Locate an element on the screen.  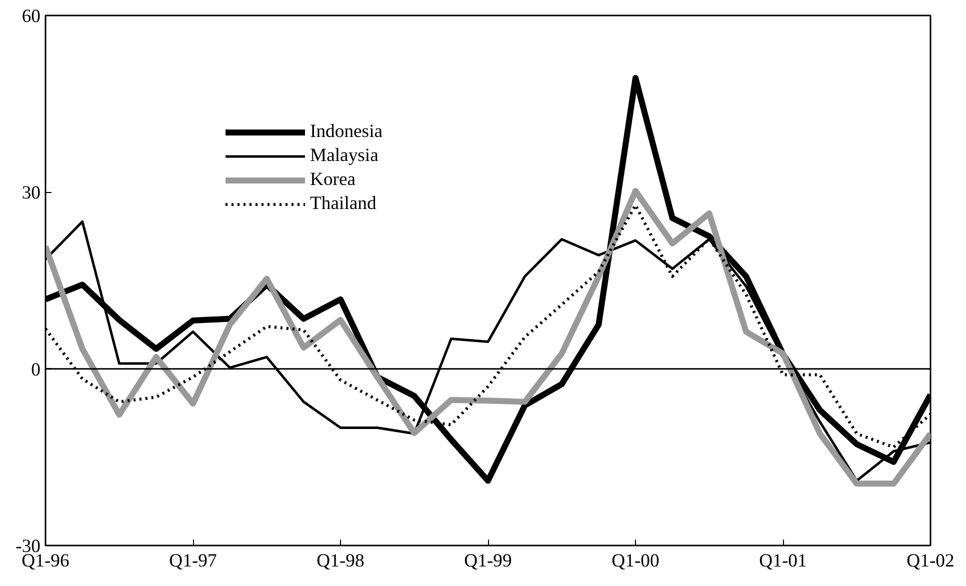
x-tick-label: Q1-97 is located at coordinates (193, 561).